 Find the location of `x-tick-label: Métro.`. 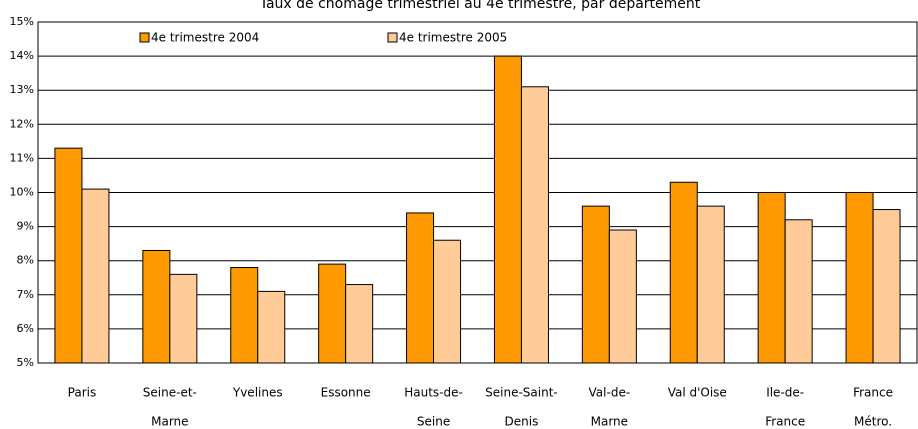

x-tick-label: Métro. is located at coordinates (873, 422).